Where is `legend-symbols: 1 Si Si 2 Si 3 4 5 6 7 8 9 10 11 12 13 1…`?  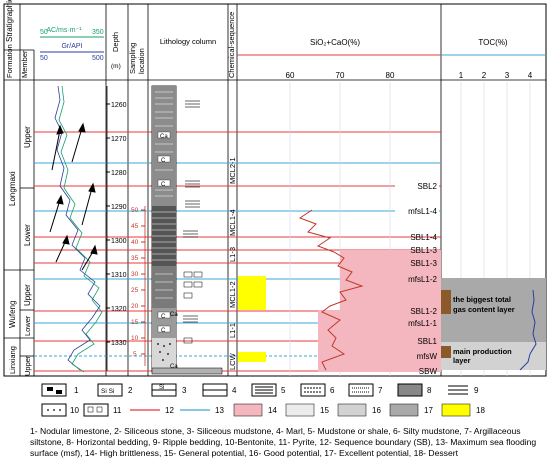 legend-symbols: 1 Si Si 2 Si 3 4 5 6 7 8 9 10 11 12 13 1… is located at coordinates (263, 400).